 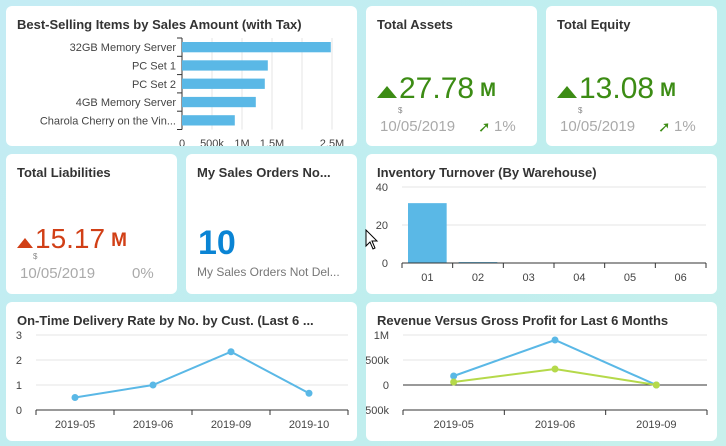 I want to click on orders-count: 10, so click(x=217, y=243).